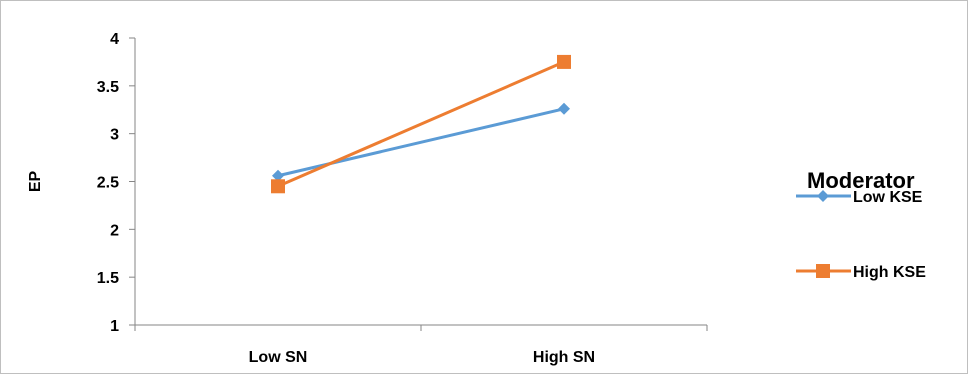 The image size is (968, 374). I want to click on legend-item: Low KSE, so click(859, 197).